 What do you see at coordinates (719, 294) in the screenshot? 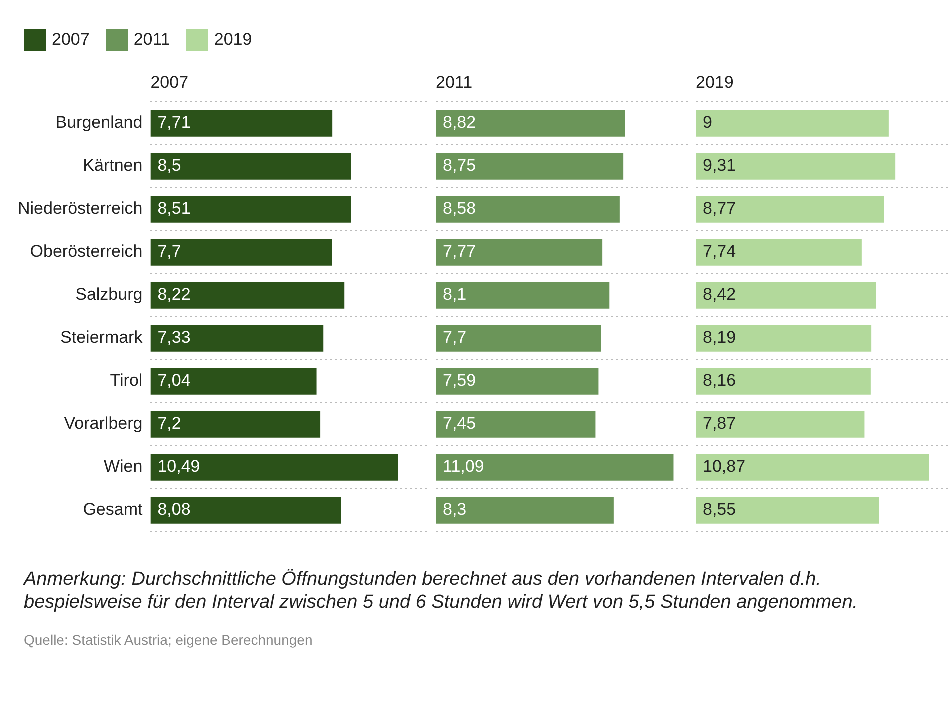
I see `data-label: 8,42` at bounding box center [719, 294].